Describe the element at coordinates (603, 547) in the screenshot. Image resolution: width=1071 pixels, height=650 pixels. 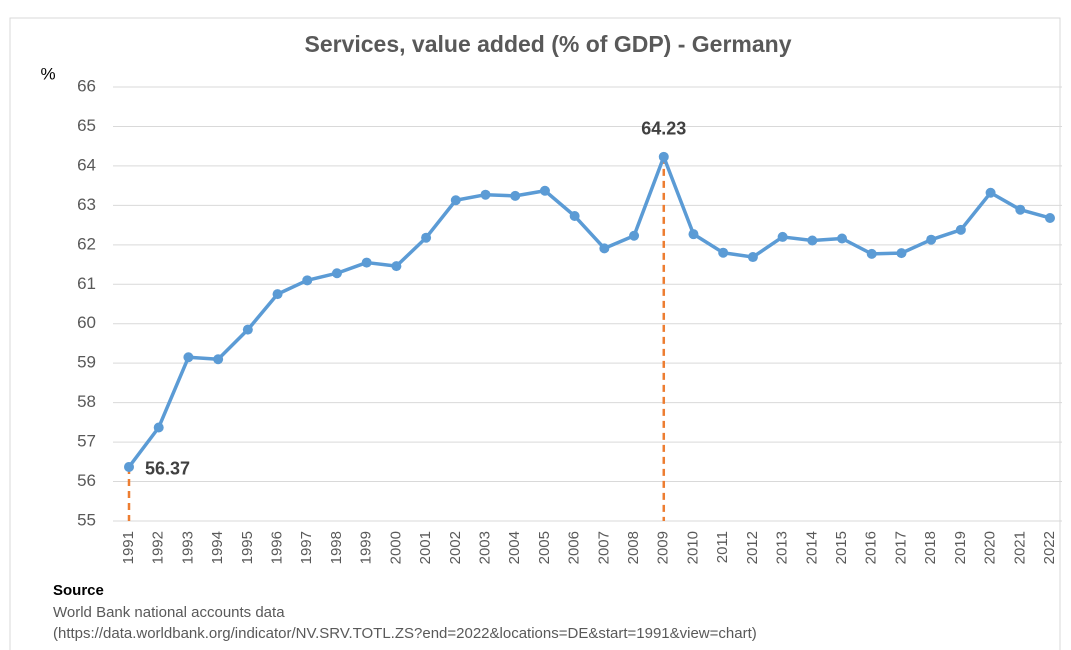
I see `x-tick-label: 2007` at that location.